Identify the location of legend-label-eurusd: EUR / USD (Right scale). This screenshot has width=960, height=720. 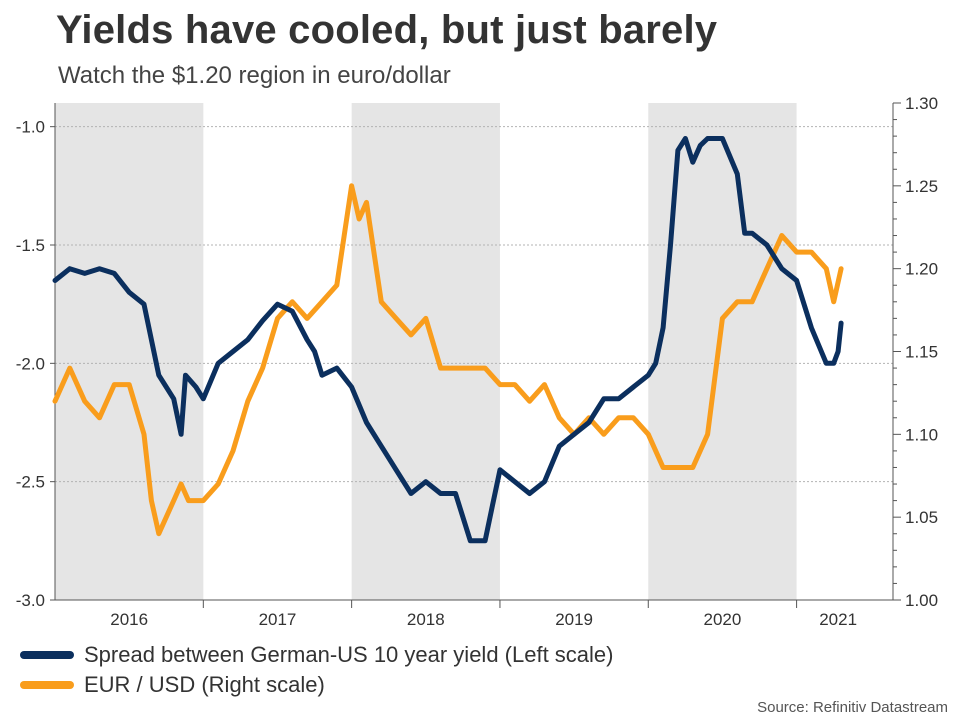
(204, 684).